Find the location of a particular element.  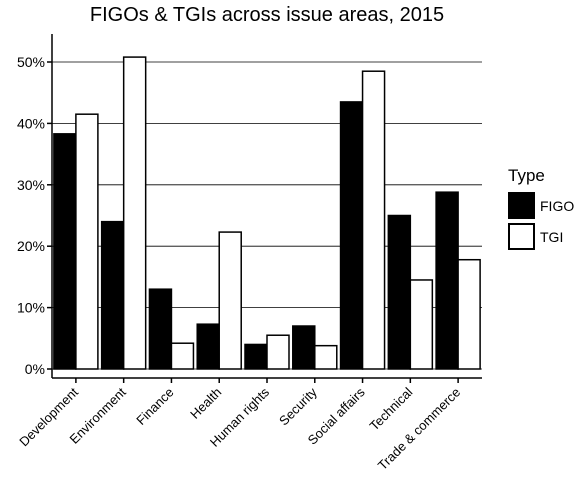

x-tick-label: Technical is located at coordinates (391, 408).